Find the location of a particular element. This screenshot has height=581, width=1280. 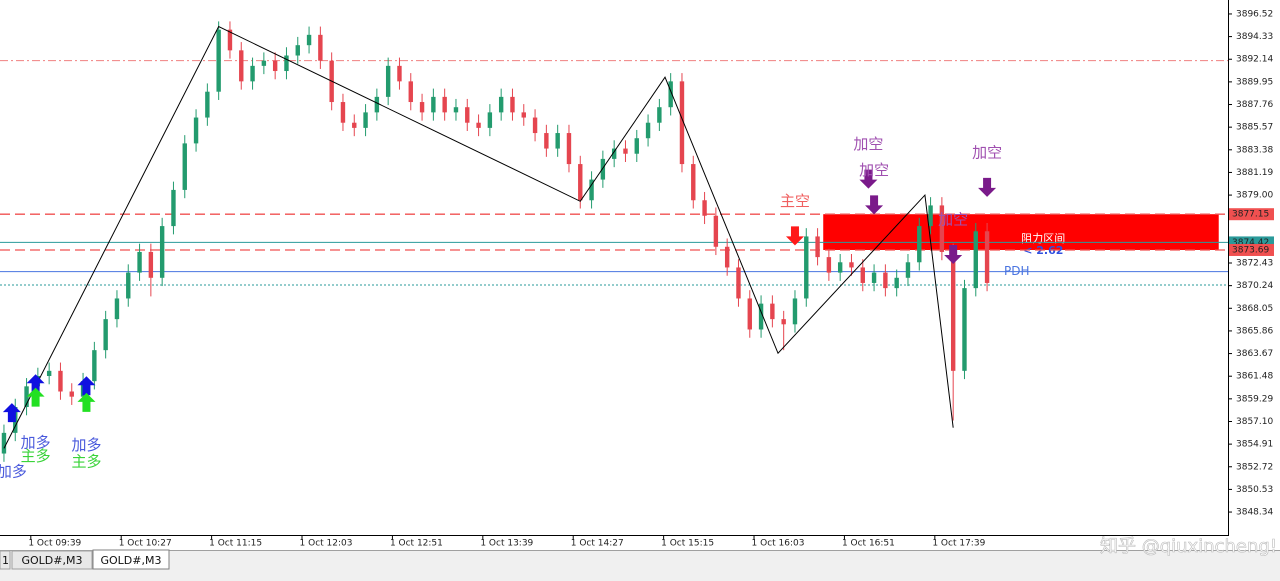

y-tick-label: 3848.34 is located at coordinates (1254, 513).